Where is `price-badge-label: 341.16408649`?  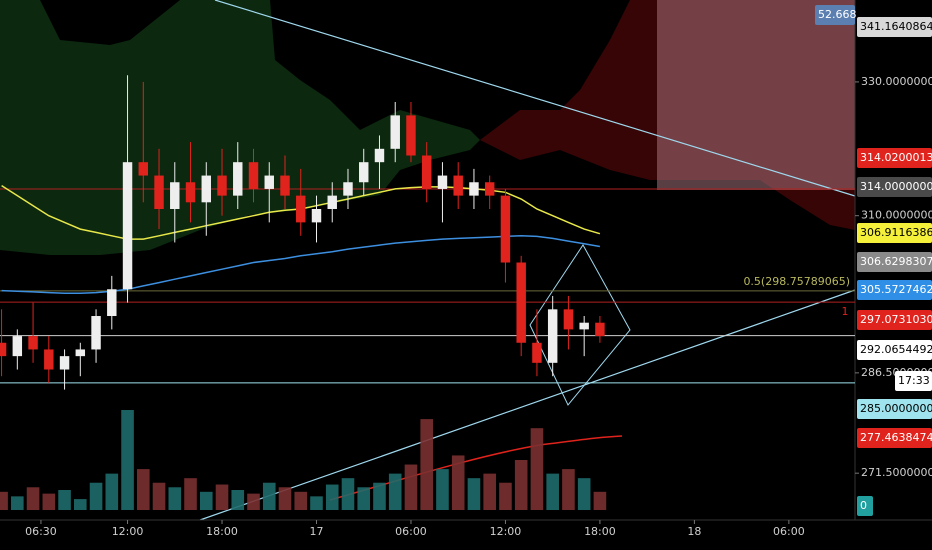 price-badge-label: 341.16408649 is located at coordinates (896, 26).